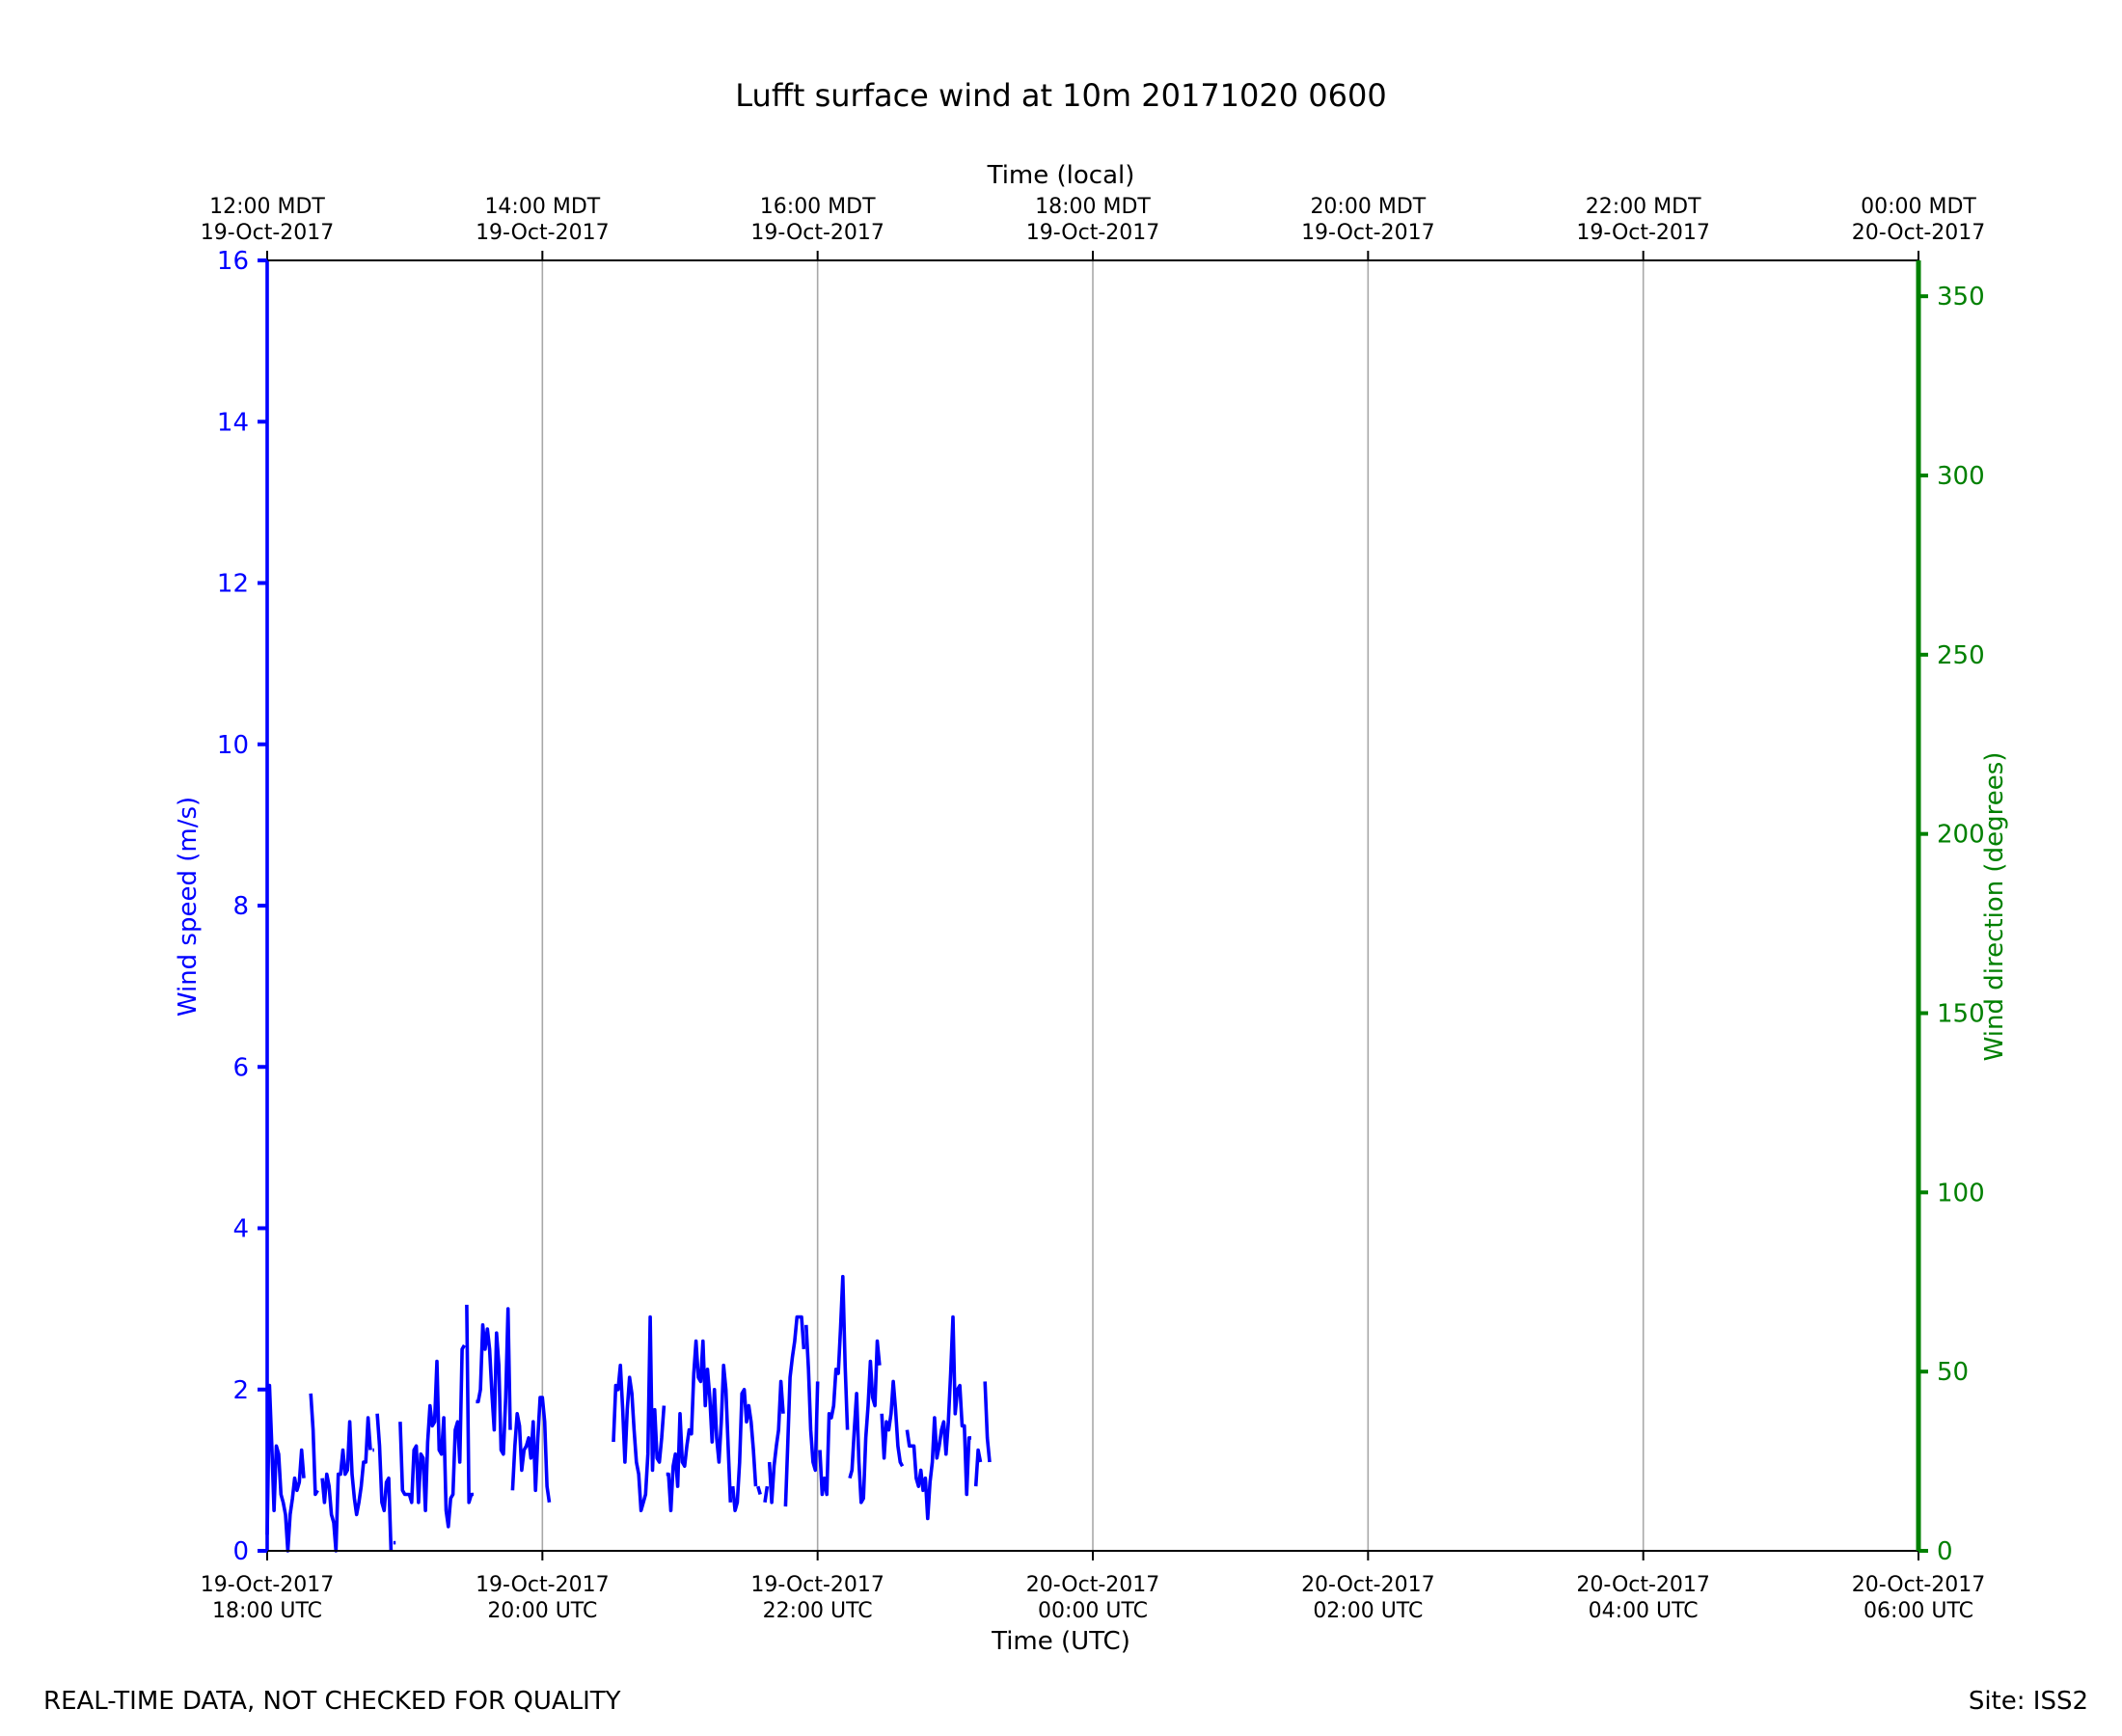  Describe the element at coordinates (542, 1611) in the screenshot. I see `x-tick-label-time: 20:00 UTC` at that location.